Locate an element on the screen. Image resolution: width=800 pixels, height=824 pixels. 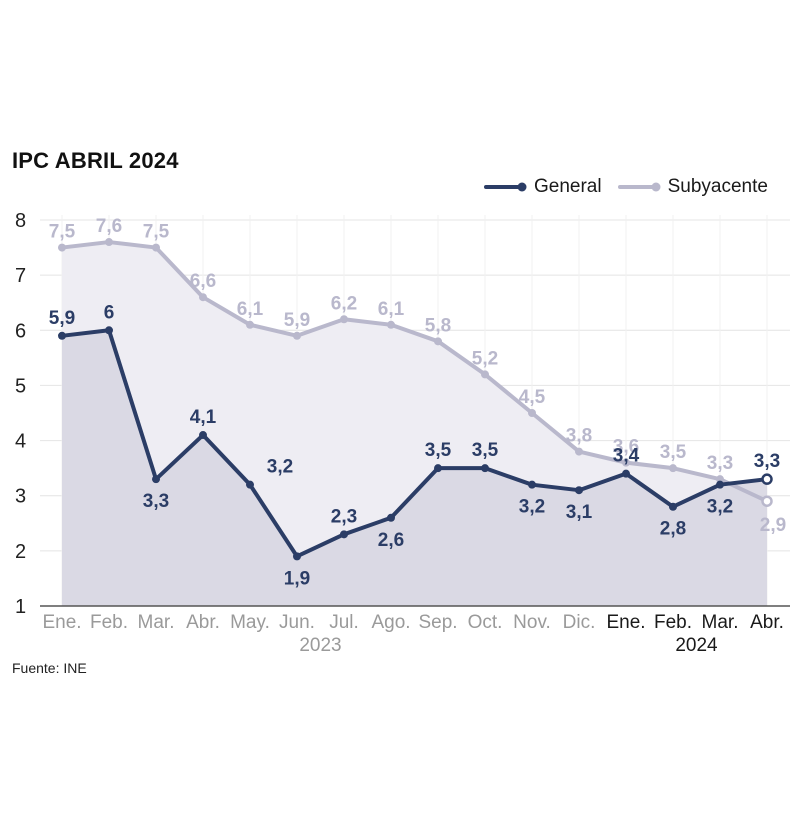
data-label-subyacente-11: 3,8 is located at coordinates (579, 436).